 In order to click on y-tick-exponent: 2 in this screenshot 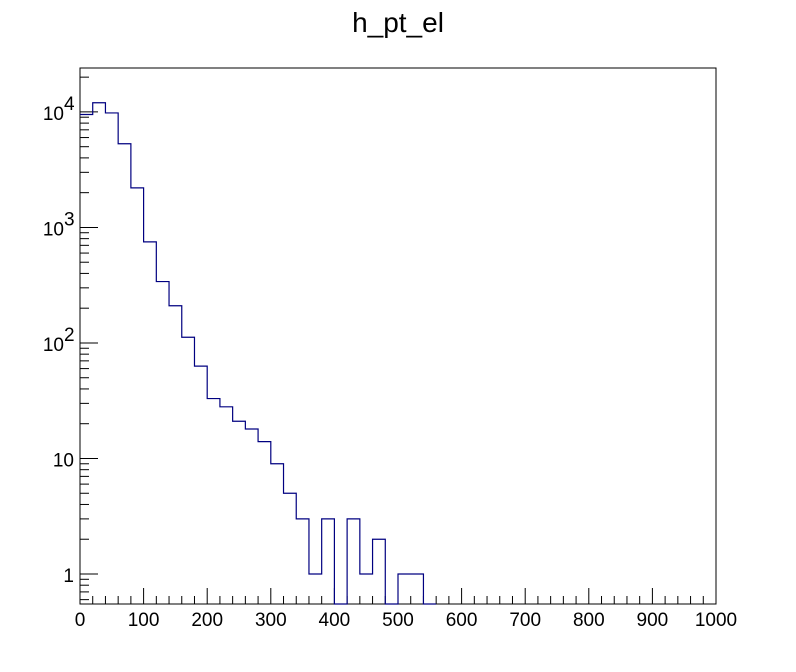, I will do `click(69, 335)`.